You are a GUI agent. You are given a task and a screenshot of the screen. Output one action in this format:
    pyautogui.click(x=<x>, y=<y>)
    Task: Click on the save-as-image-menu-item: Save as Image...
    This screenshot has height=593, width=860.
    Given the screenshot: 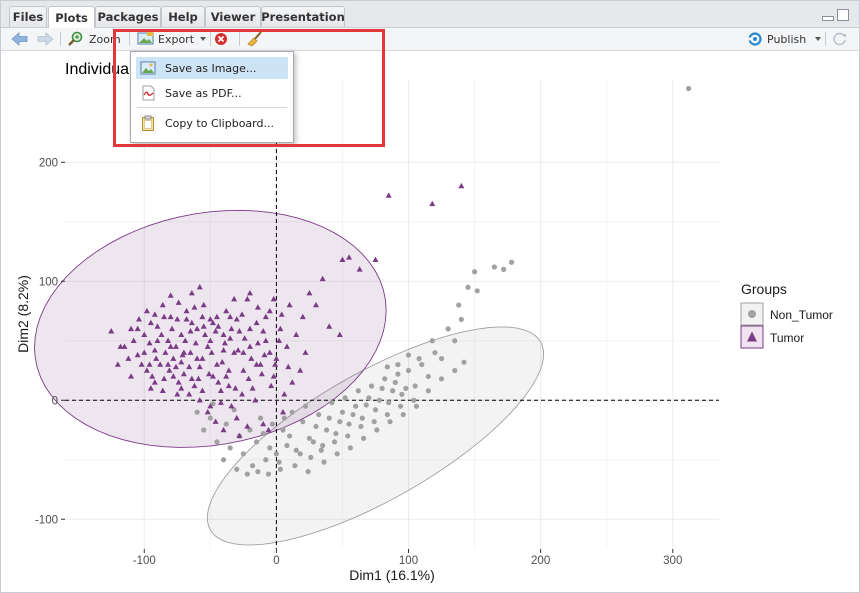 What is the action you would take?
    pyautogui.click(x=212, y=68)
    